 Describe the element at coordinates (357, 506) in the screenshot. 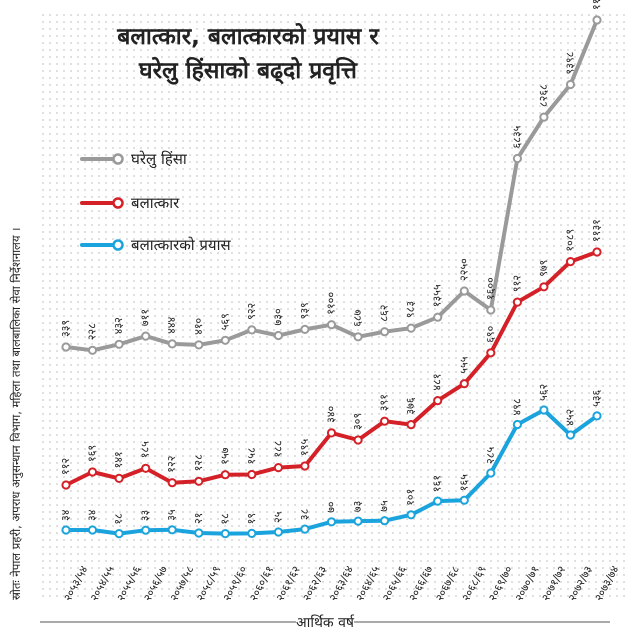

I see `data-label: ७३` at that location.